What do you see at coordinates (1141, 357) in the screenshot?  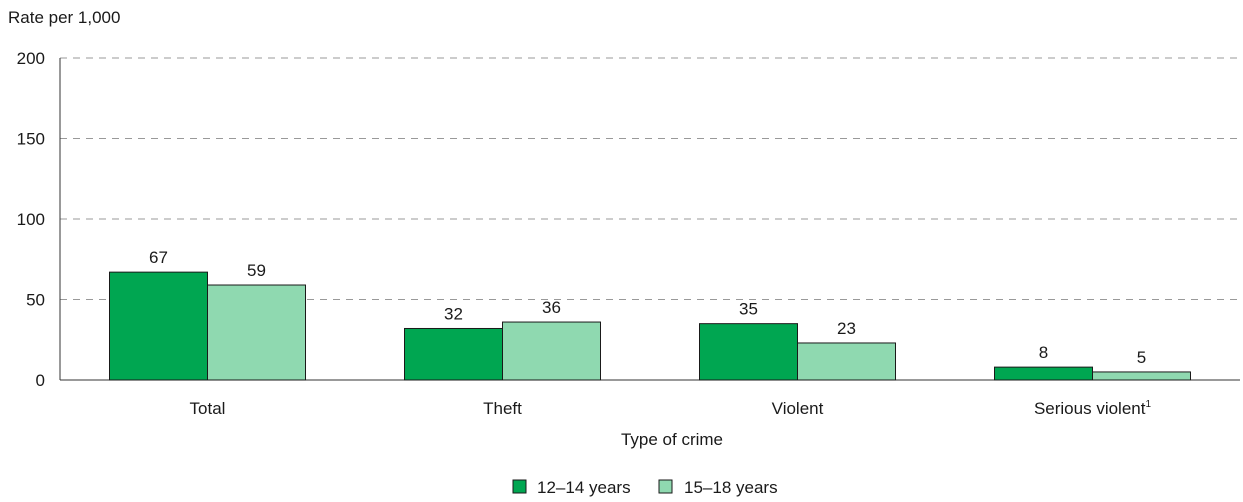 I see `data-label: 5` at bounding box center [1141, 357].